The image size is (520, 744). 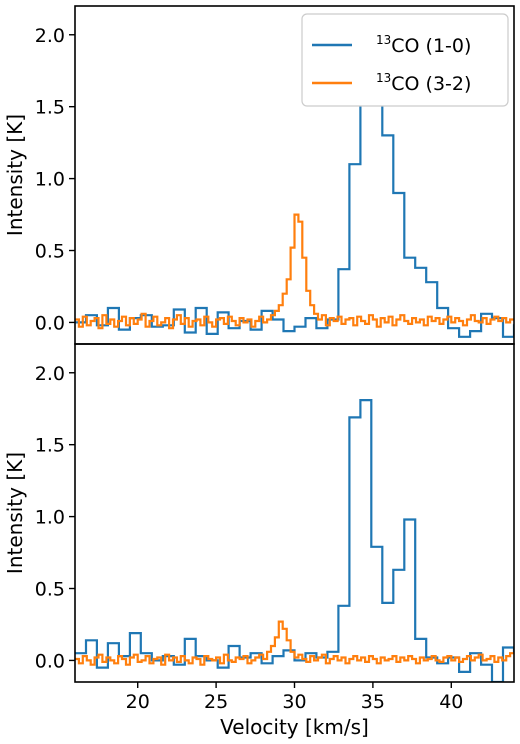 I want to click on x-axis-label: Velocity [km/s], so click(x=294, y=727).